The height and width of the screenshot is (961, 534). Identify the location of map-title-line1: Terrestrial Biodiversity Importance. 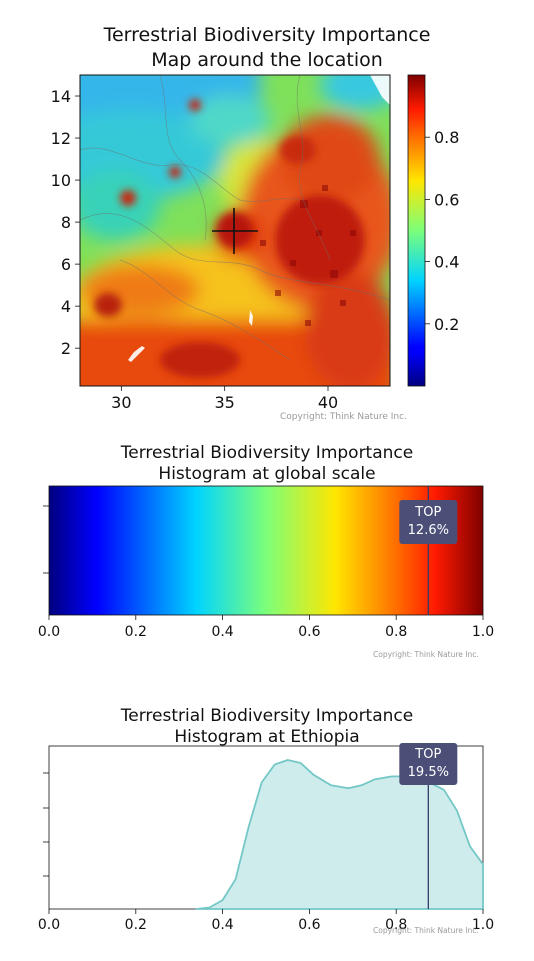
(267, 35).